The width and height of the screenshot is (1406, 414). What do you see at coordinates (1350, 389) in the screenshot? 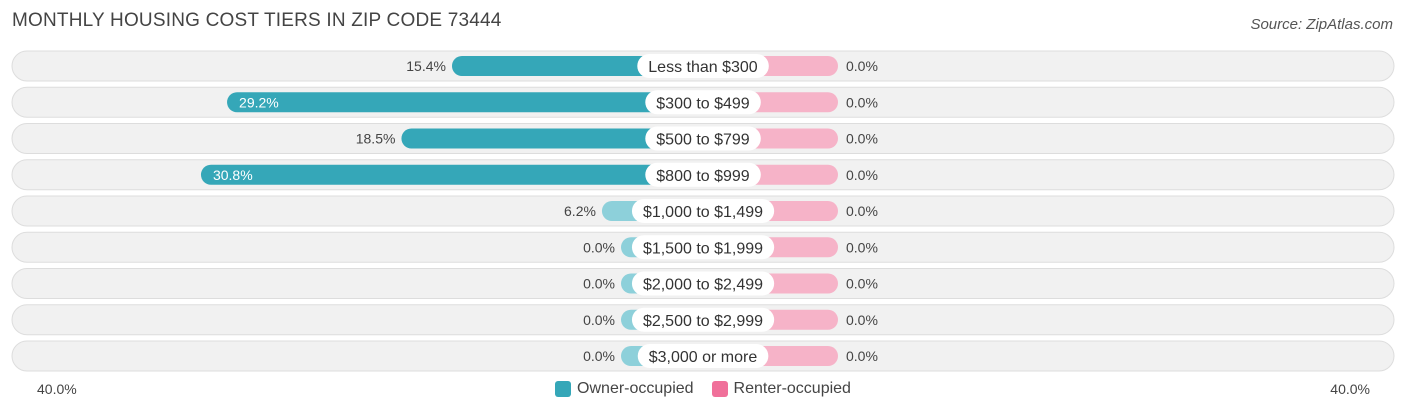
I see `axis-right-label: 40.0%` at bounding box center [1350, 389].